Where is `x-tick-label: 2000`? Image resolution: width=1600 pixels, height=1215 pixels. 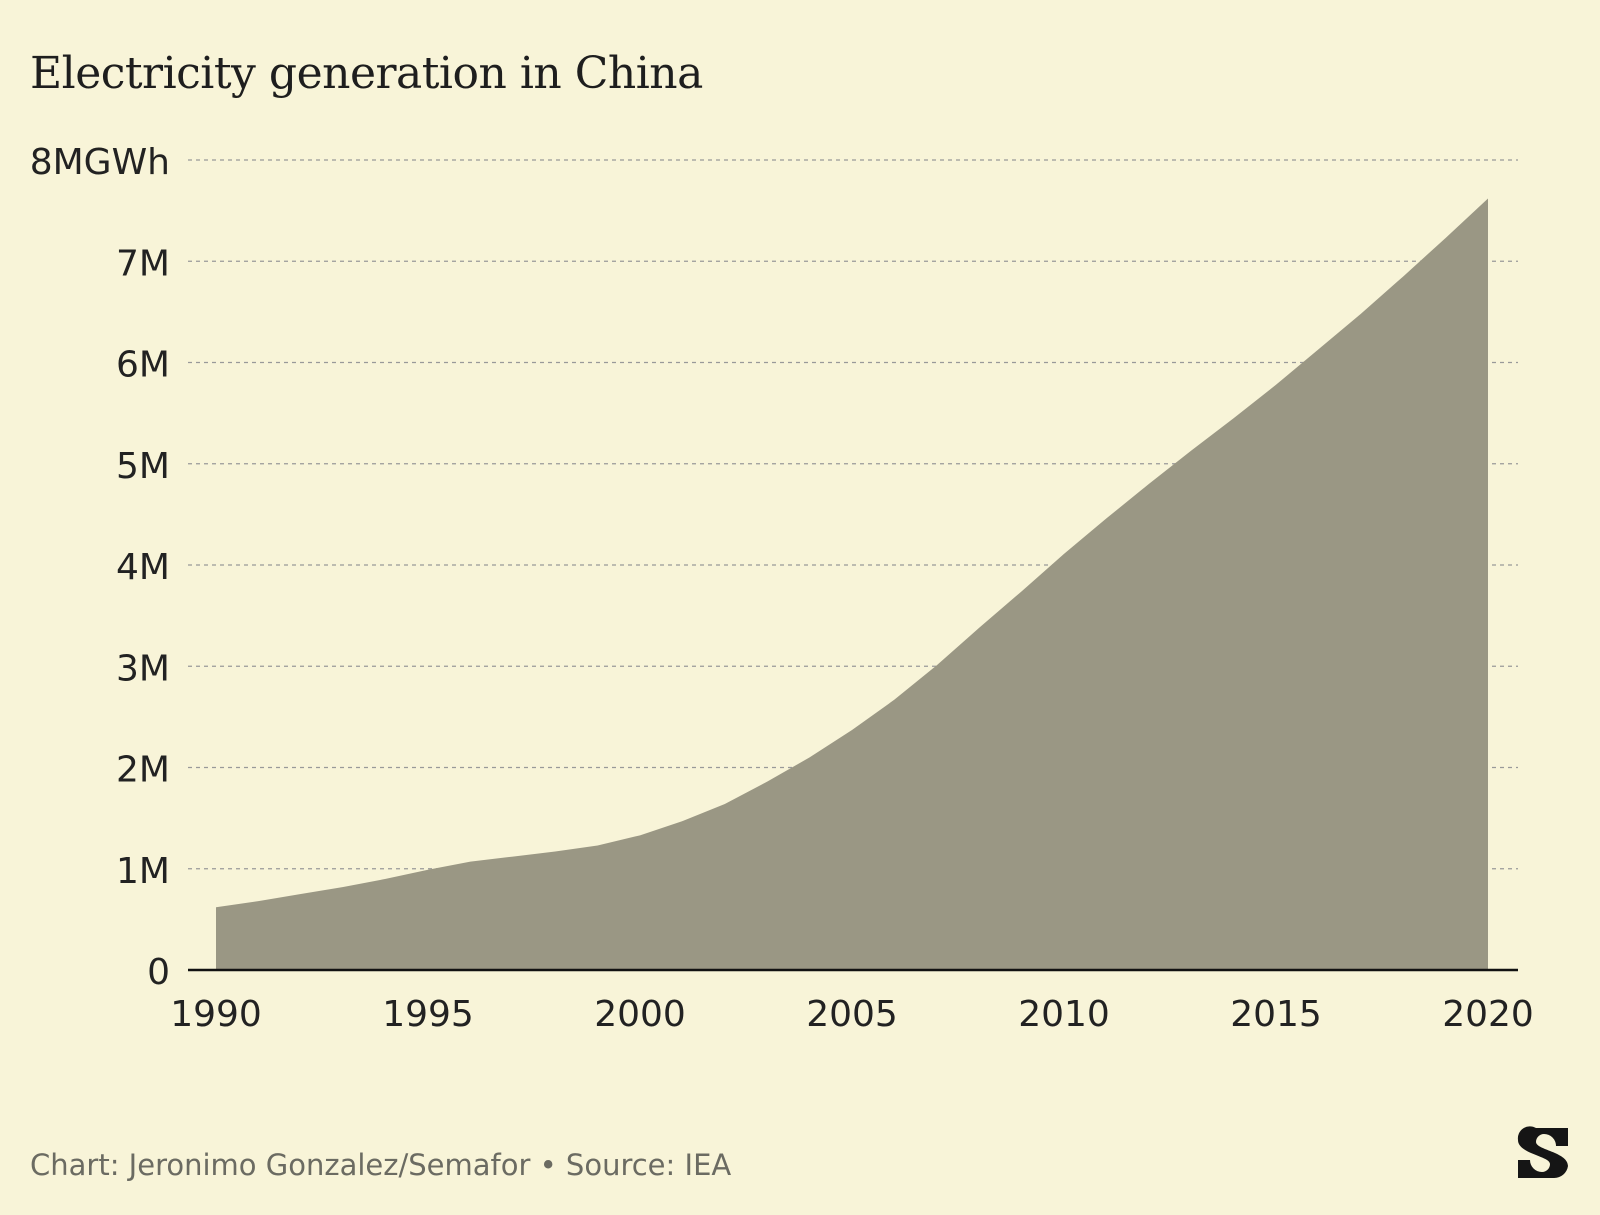
x-tick-label: 2000 is located at coordinates (640, 1014).